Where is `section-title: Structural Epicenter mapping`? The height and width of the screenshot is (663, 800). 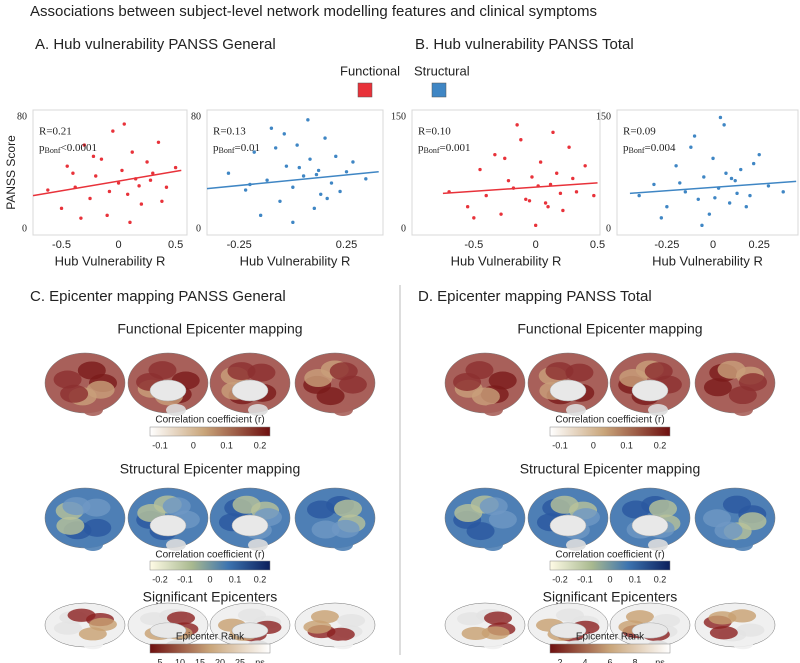 section-title: Structural Epicenter mapping is located at coordinates (610, 469).